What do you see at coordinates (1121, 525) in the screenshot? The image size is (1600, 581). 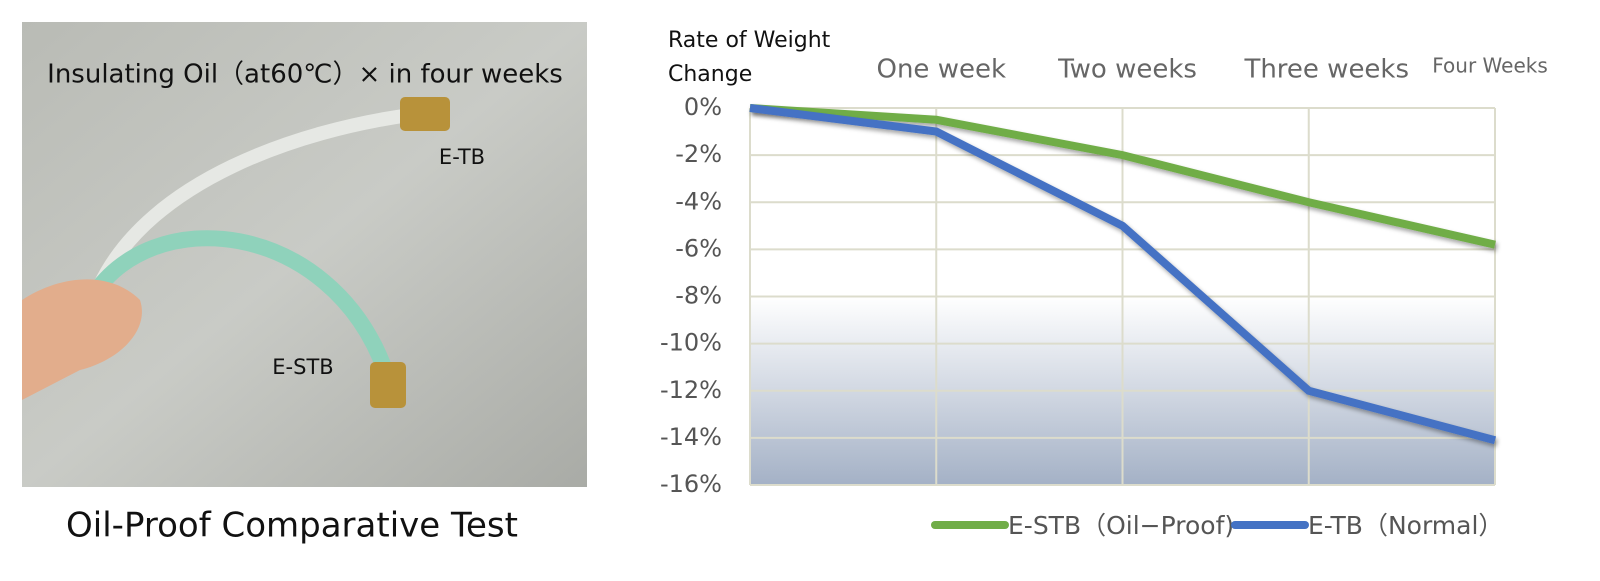 I see `legend-label: E-STB（Oil−Proof)` at bounding box center [1121, 525].